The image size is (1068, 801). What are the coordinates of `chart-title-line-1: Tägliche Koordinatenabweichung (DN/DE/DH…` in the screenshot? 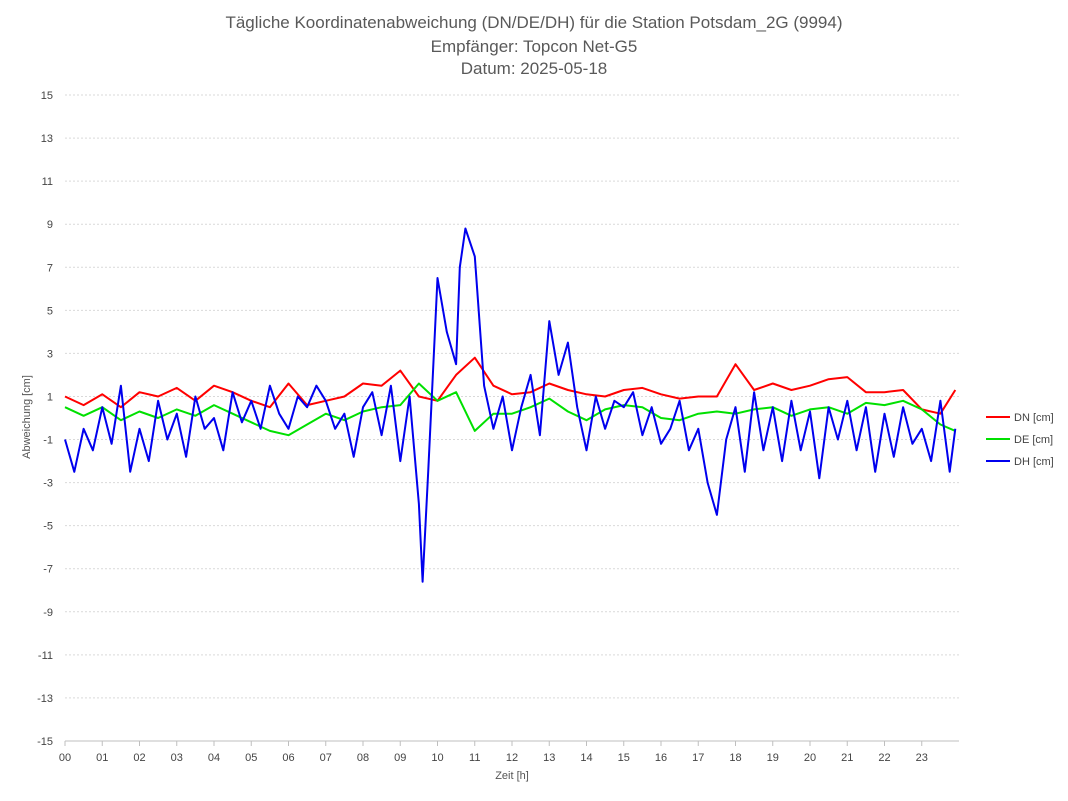 It's located at (533, 22).